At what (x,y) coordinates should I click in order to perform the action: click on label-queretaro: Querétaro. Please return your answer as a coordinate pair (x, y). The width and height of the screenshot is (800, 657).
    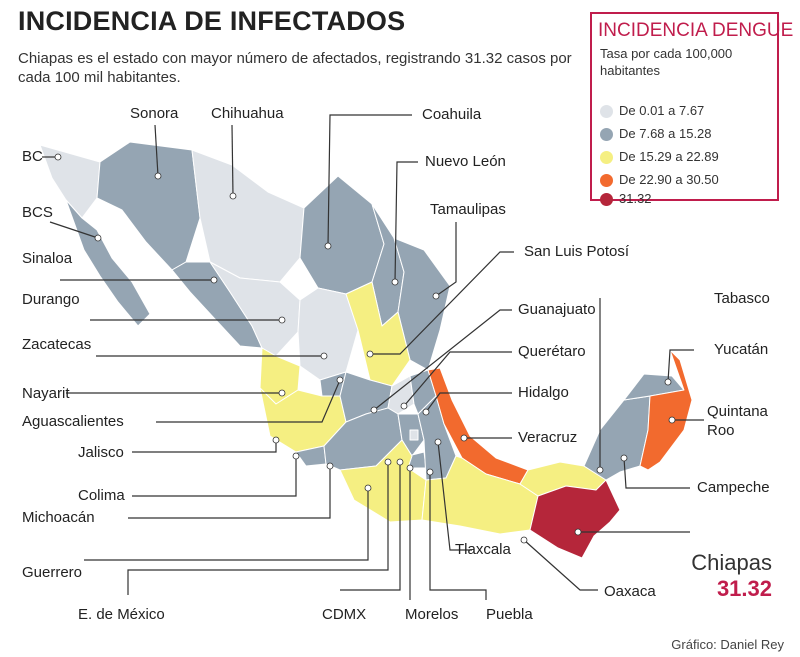
    Looking at the image, I should click on (552, 351).